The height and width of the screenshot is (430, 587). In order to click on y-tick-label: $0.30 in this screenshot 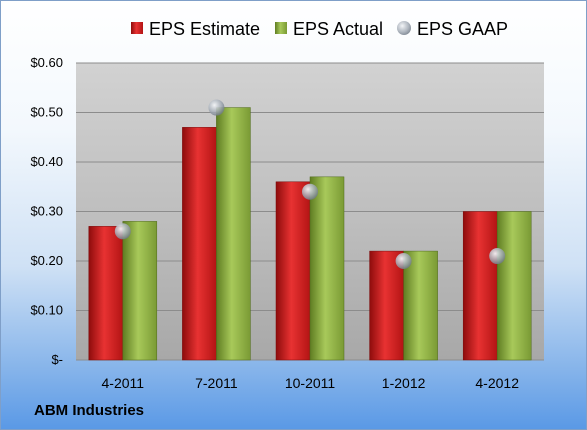, I will do `click(46, 211)`.